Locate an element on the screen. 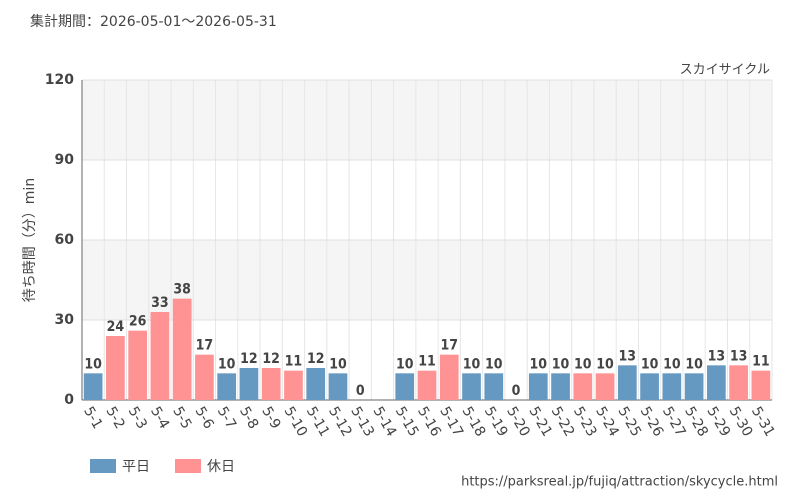 This screenshot has height=500, width=800. x-tick-label: 5-3 is located at coordinates (137, 418).